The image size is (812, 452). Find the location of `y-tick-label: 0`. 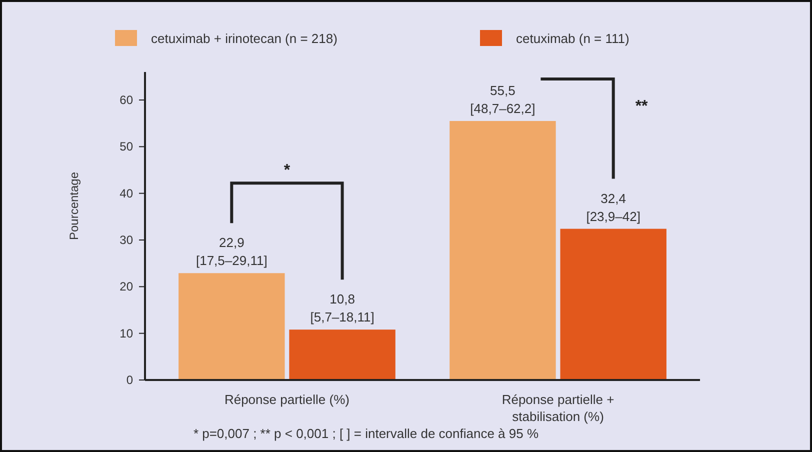

y-tick-label: 0 is located at coordinates (130, 380).